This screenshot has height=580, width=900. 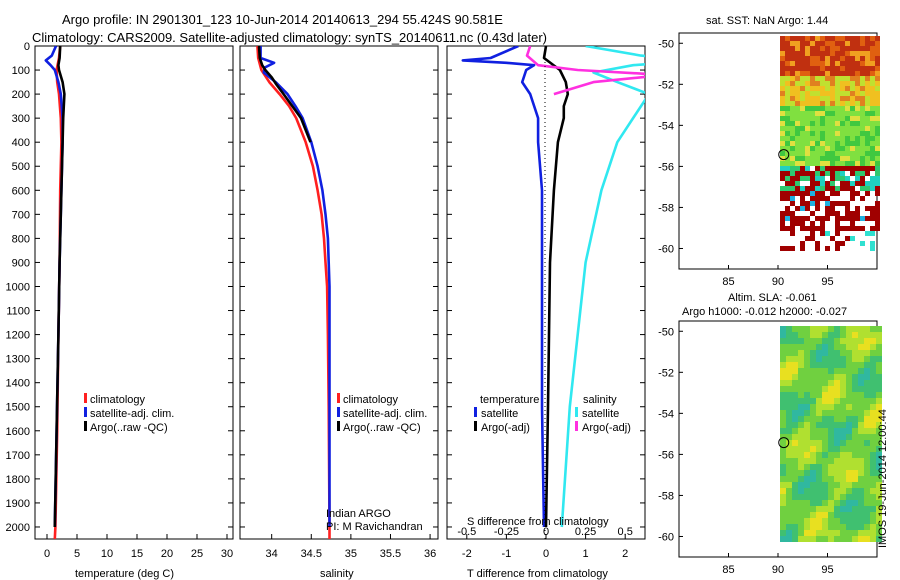 What do you see at coordinates (311, 554) in the screenshot?
I see `x-tick-label: 34.5` at bounding box center [311, 554].